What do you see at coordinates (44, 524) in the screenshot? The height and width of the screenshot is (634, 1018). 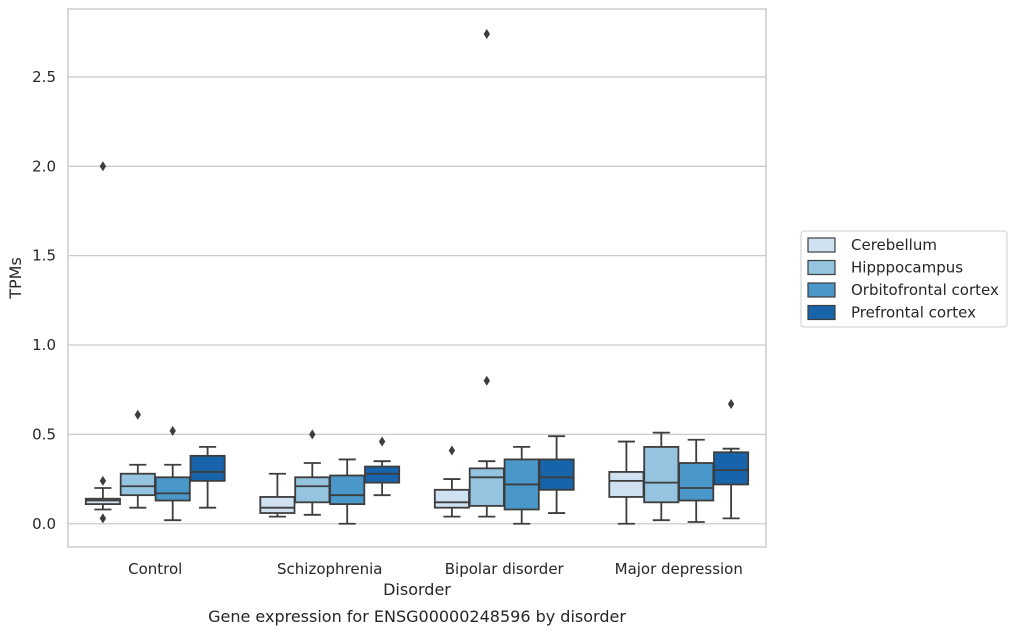 I see `y-tick-label: 0.0` at bounding box center [44, 524].